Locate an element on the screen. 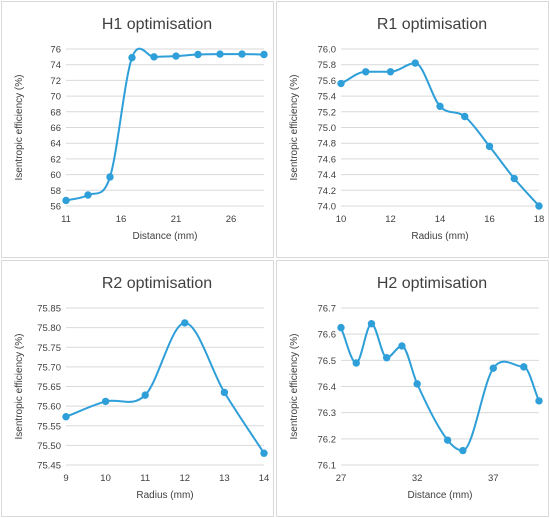  y-tick-label-r1-0: 74.0 is located at coordinates (327, 207).